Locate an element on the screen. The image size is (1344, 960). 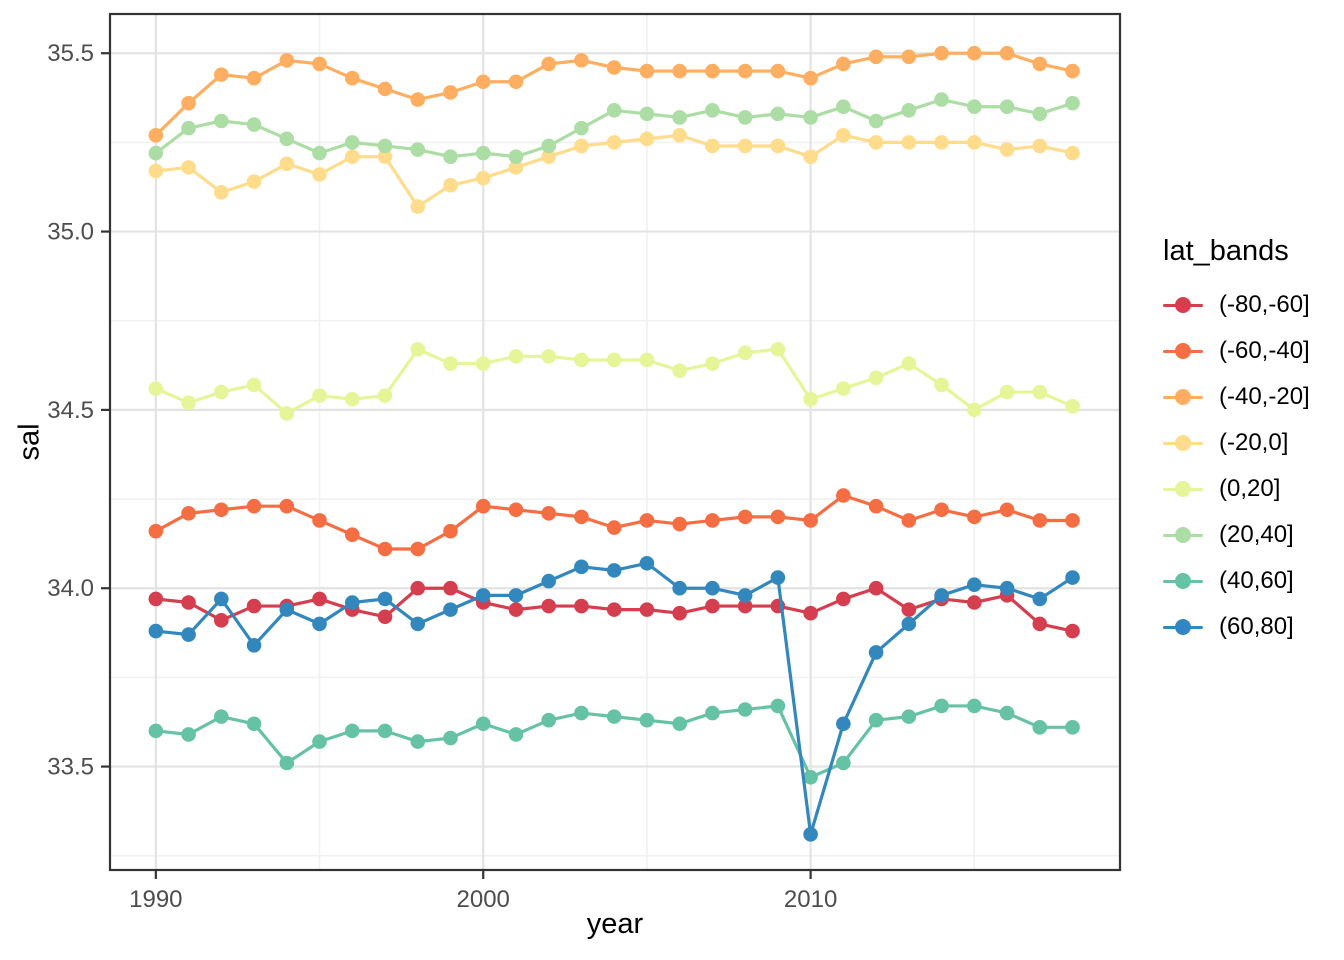
y-tick-label: 33.5 is located at coordinates (70, 767).